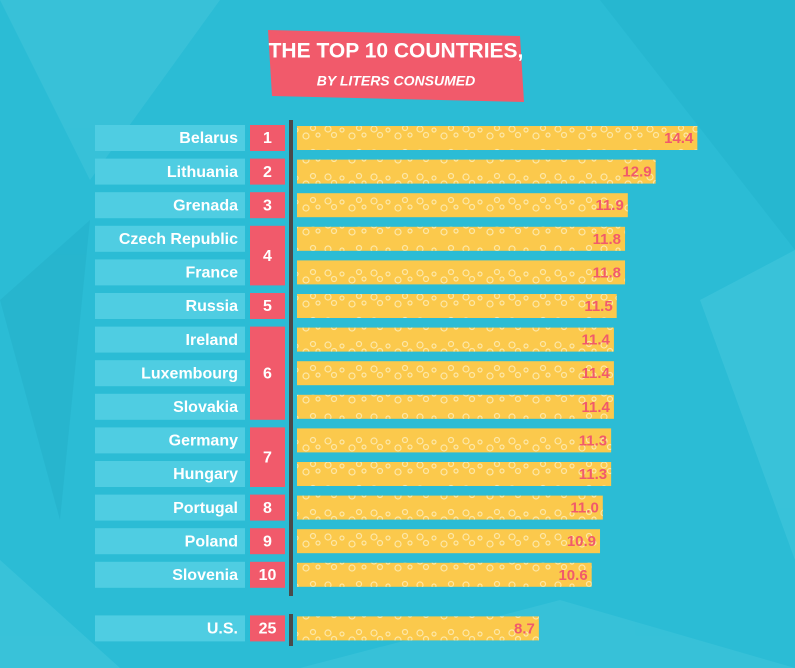 This screenshot has height=668, width=795. Describe the element at coordinates (205, 575) in the screenshot. I see `country-label: Slovenia` at that location.